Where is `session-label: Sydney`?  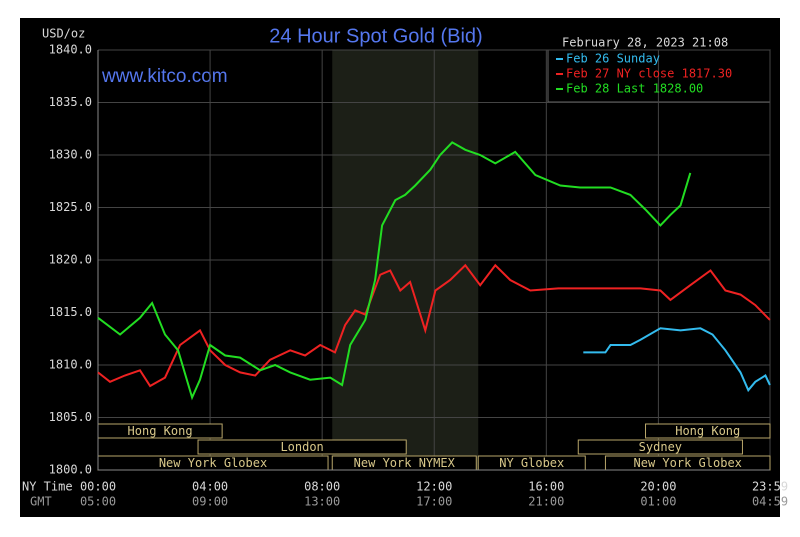
session-label: Sydney is located at coordinates (660, 447).